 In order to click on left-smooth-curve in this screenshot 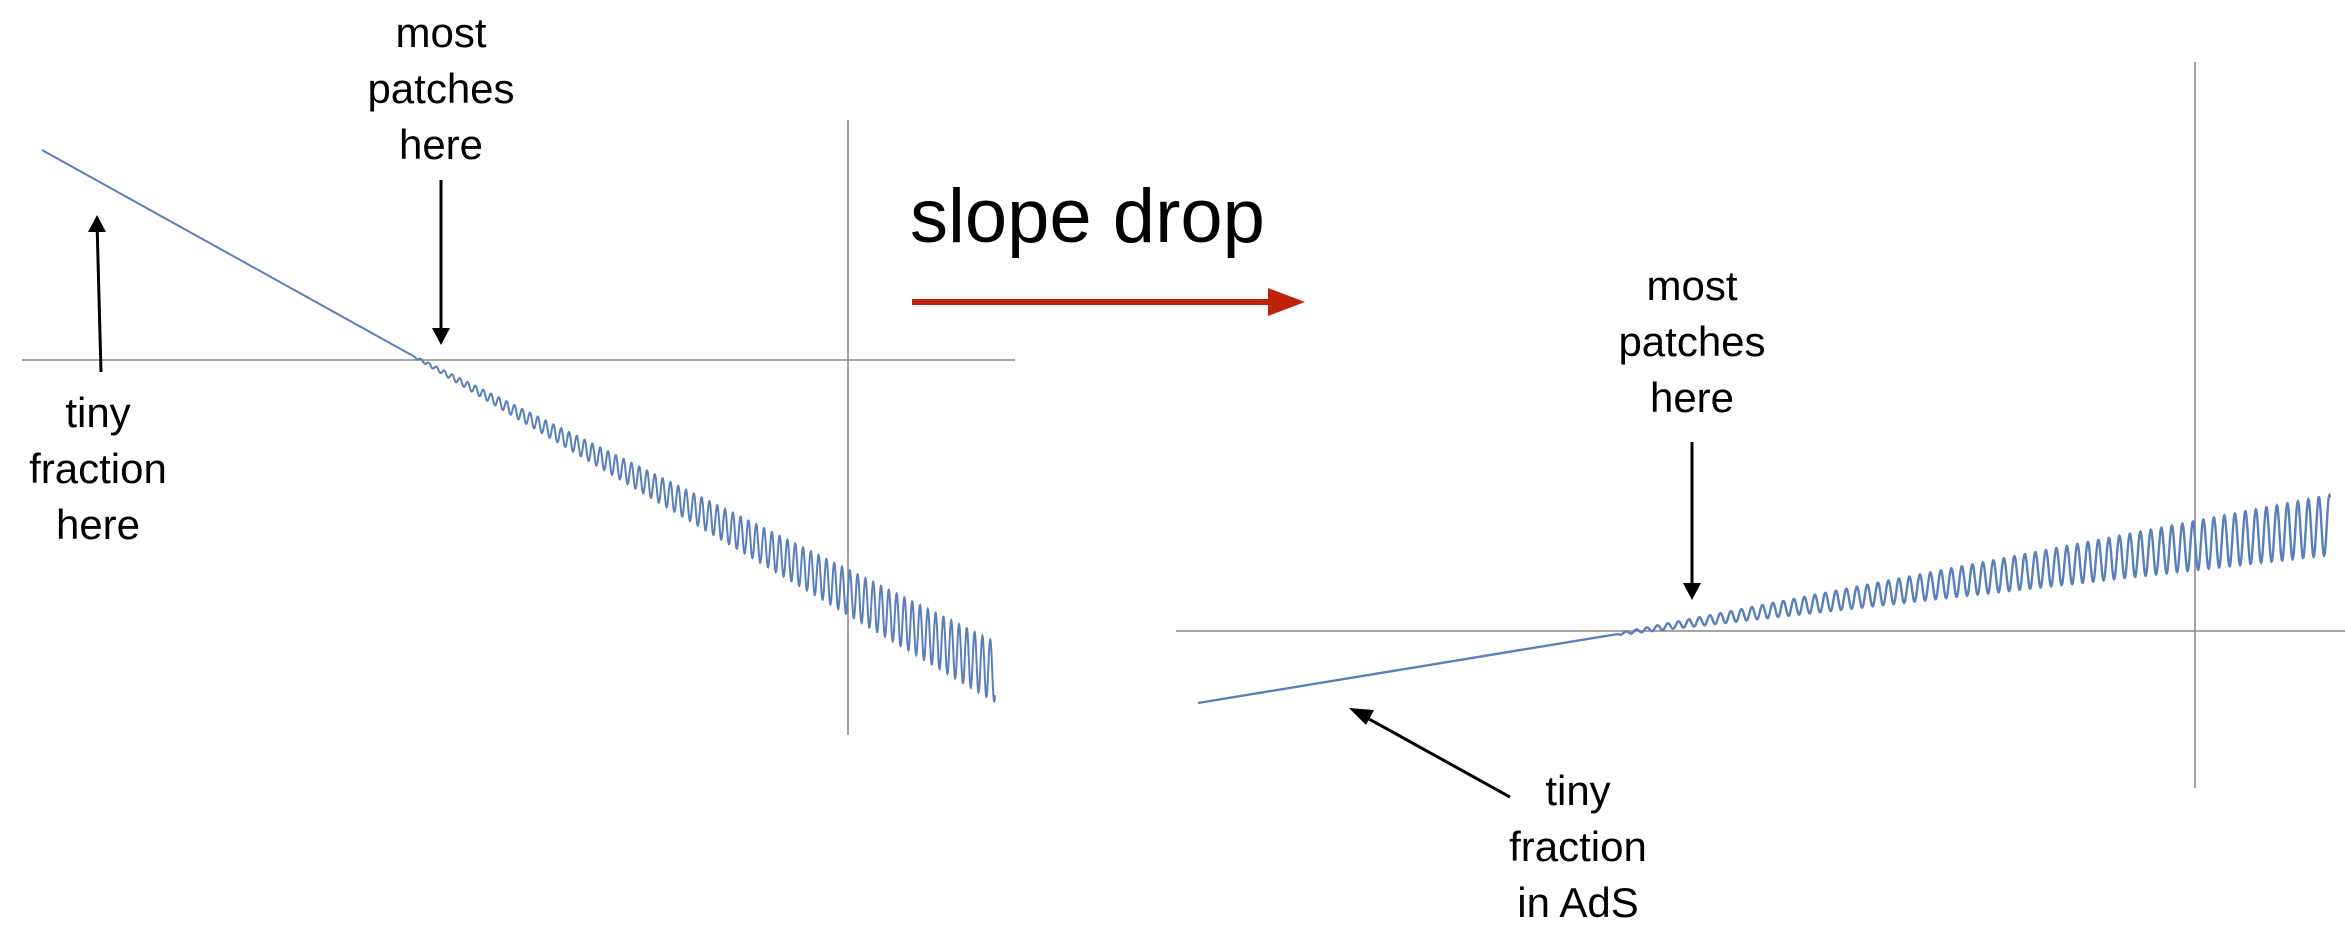, I will do `click(228, 253)`.